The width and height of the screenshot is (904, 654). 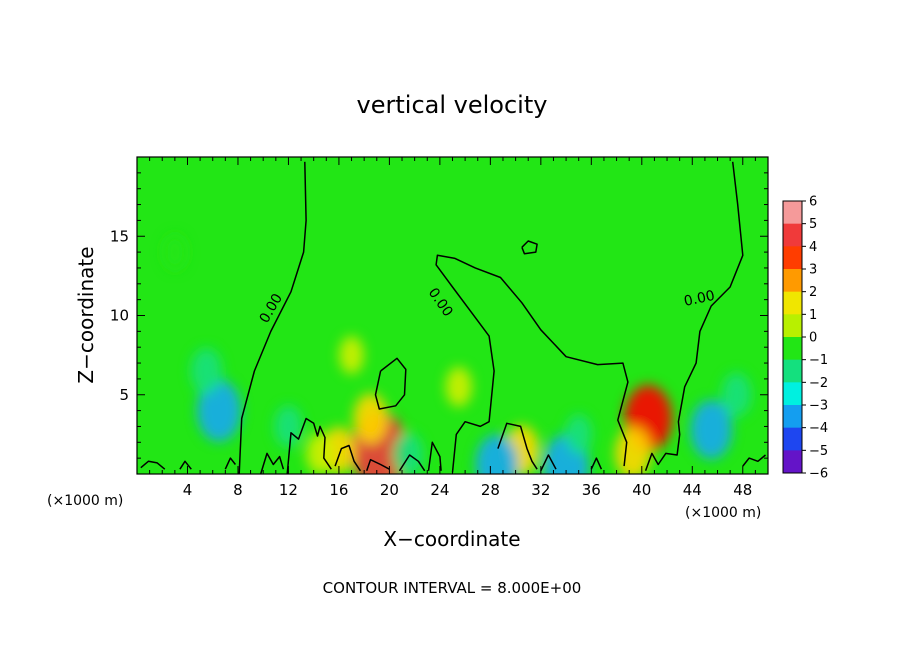 I want to click on colorbar-tick-label: 4, so click(x=813, y=247).